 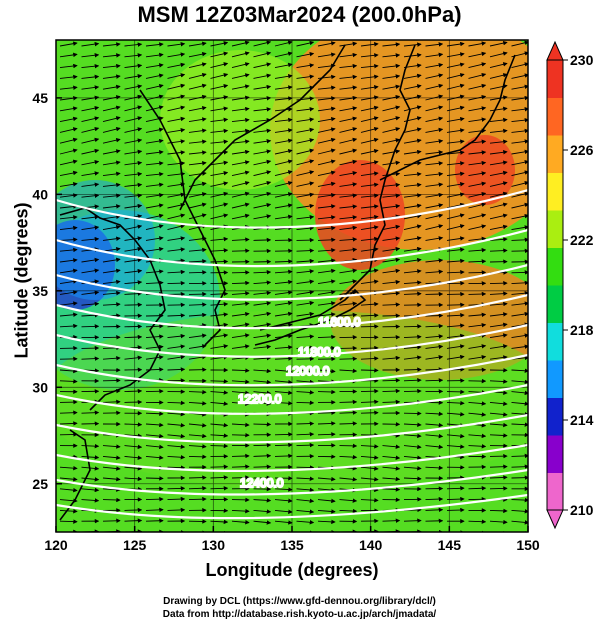 What do you see at coordinates (582, 420) in the screenshot?
I see `colorbar-tick-label-1: 214` at bounding box center [582, 420].